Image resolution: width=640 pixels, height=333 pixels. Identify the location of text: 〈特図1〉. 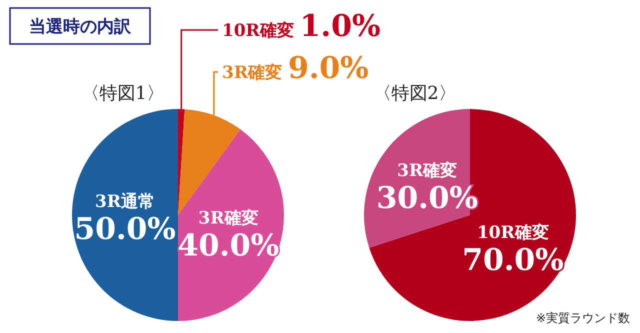
(123, 93).